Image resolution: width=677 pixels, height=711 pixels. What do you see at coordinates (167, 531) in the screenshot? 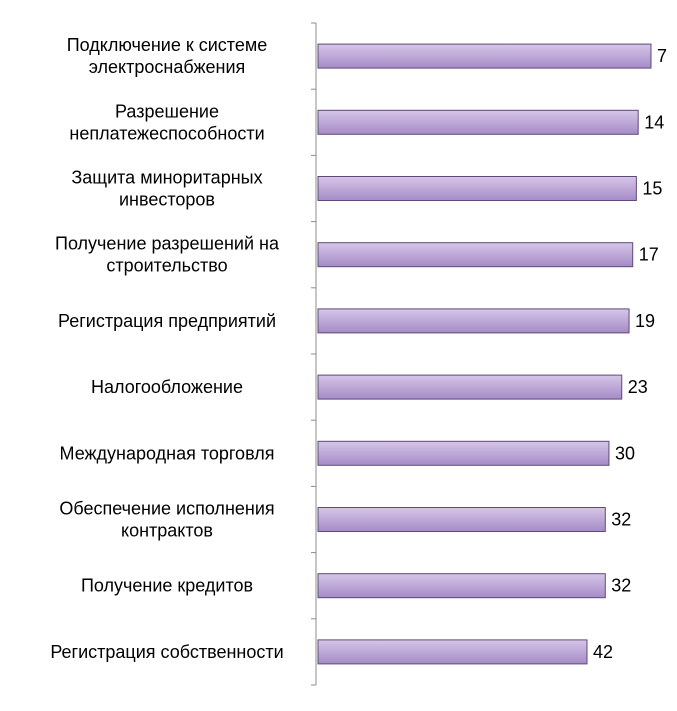
I see `category-label-line: контрактов` at bounding box center [167, 531].